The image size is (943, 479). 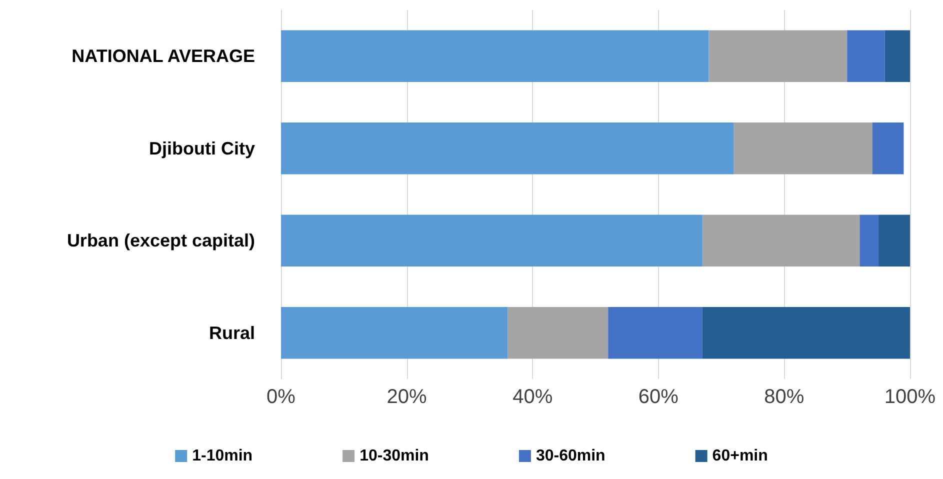 I want to click on y-tick-label: Djibouti City, so click(x=202, y=148).